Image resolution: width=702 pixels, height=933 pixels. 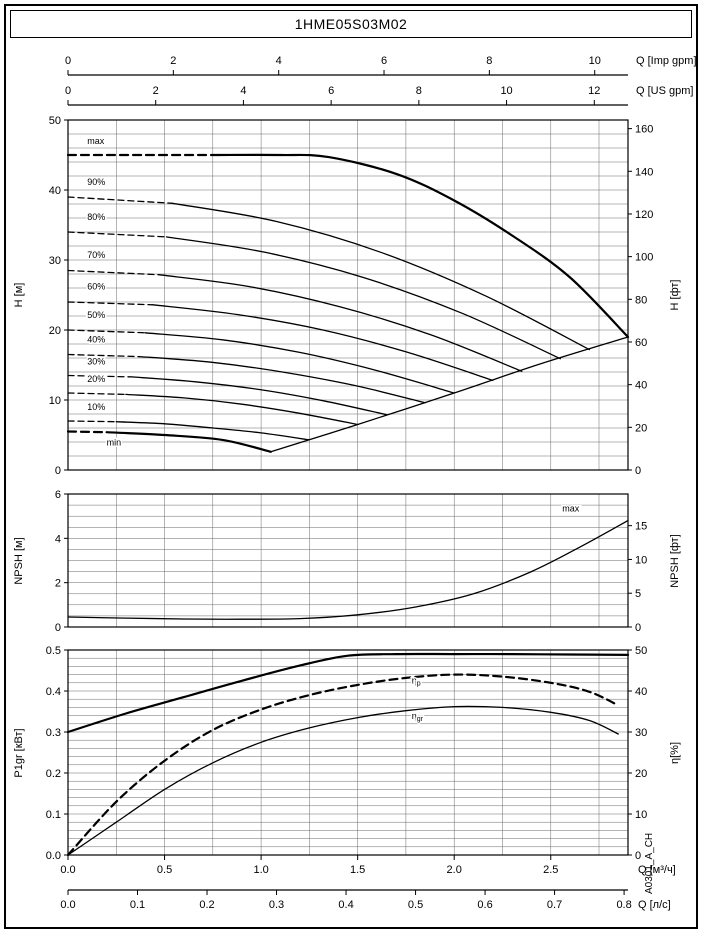 I want to click on curve-10pct, so click(x=213, y=431).